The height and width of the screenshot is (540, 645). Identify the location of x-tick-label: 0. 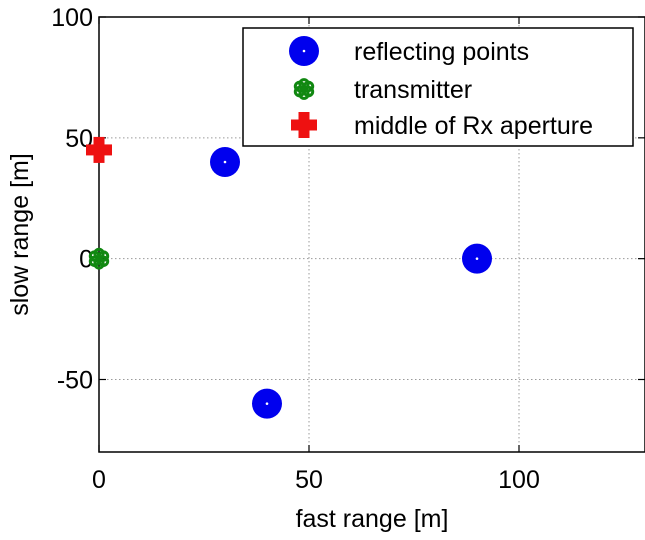
(99, 480).